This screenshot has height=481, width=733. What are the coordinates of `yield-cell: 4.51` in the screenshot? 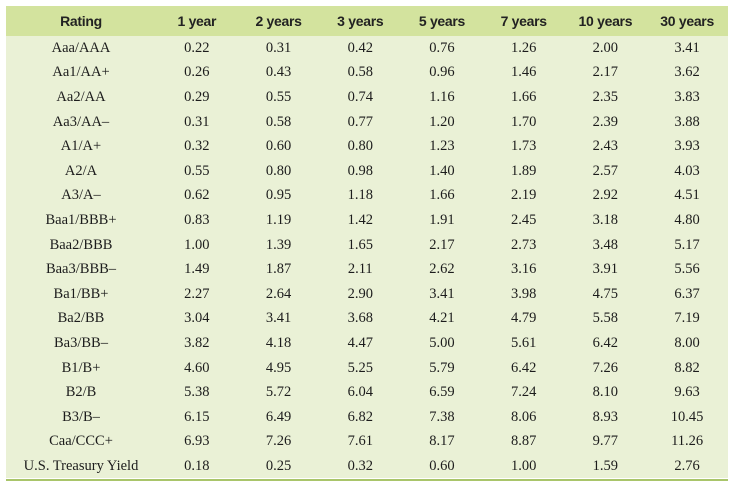 It's located at (687, 195).